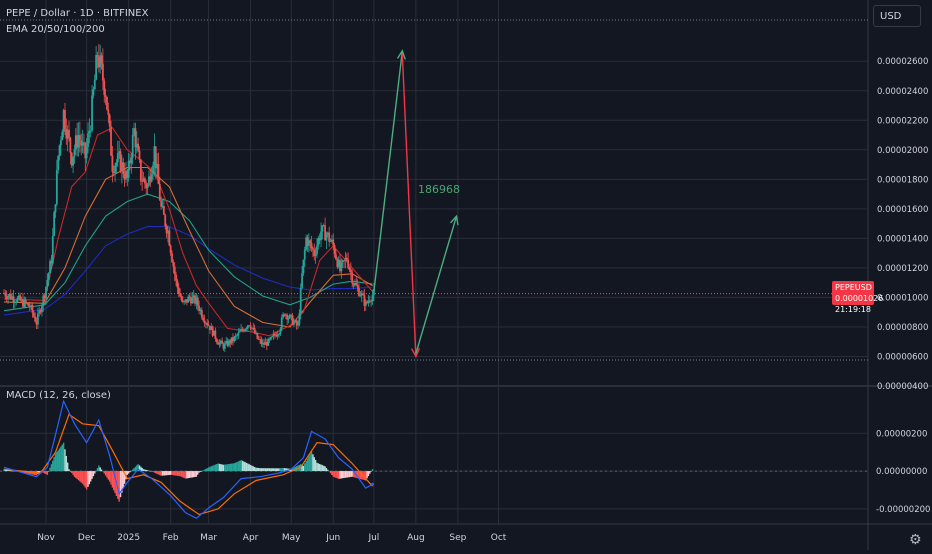 Image resolution: width=932 pixels, height=554 pixels. Describe the element at coordinates (58, 395) in the screenshot. I see `macd-legend: MACD (12, 26, close)` at that location.